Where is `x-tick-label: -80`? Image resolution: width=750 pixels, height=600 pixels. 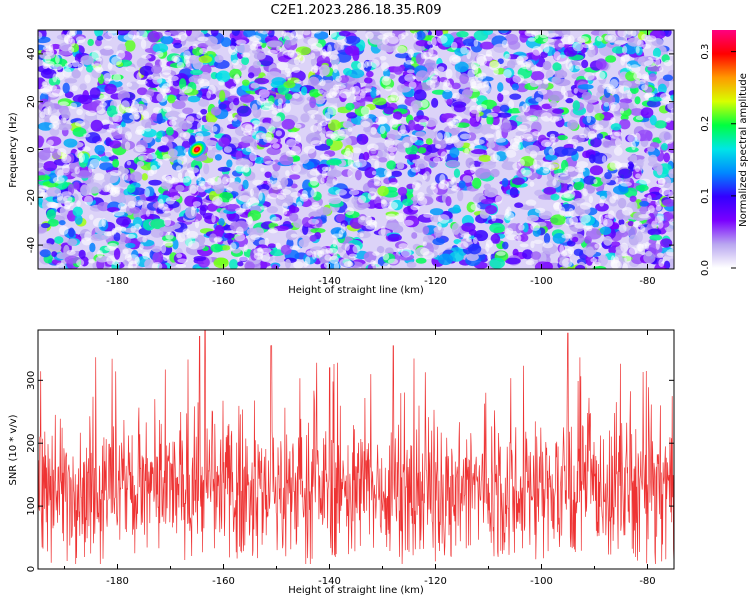 x-tick-label: -80 is located at coordinates (647, 581).